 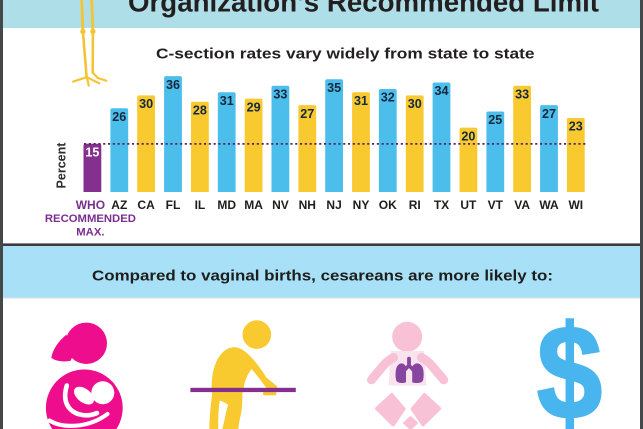 What do you see at coordinates (575, 205) in the screenshot?
I see `svg-text: WI` at bounding box center [575, 205].